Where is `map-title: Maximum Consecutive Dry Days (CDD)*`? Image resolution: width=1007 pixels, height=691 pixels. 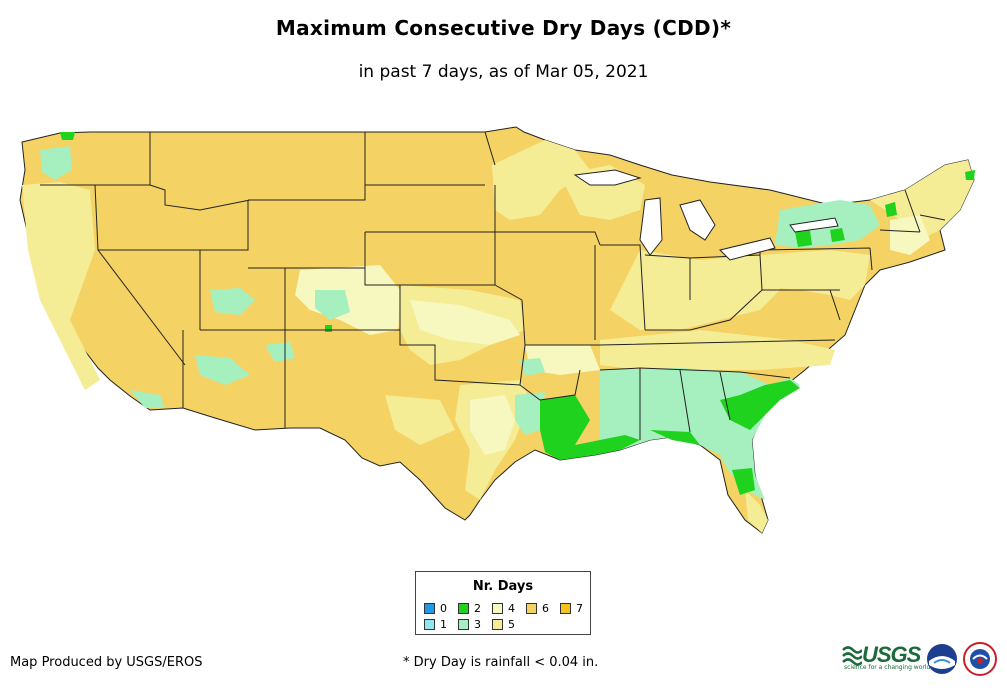
map-title: Maximum Consecutive Dry Days (CDD)* is located at coordinates (503, 28).